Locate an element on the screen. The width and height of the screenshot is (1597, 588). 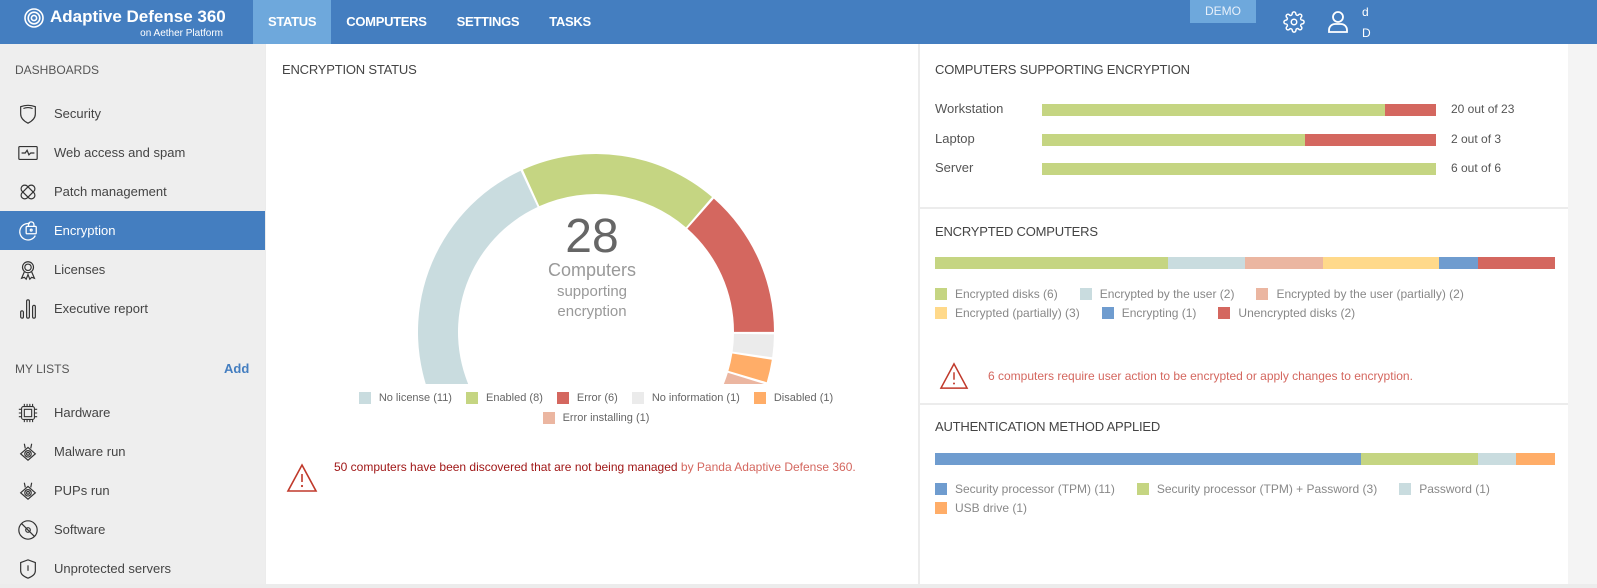
sidebar-item-web-access: Web access and spam is located at coordinates (132, 152).